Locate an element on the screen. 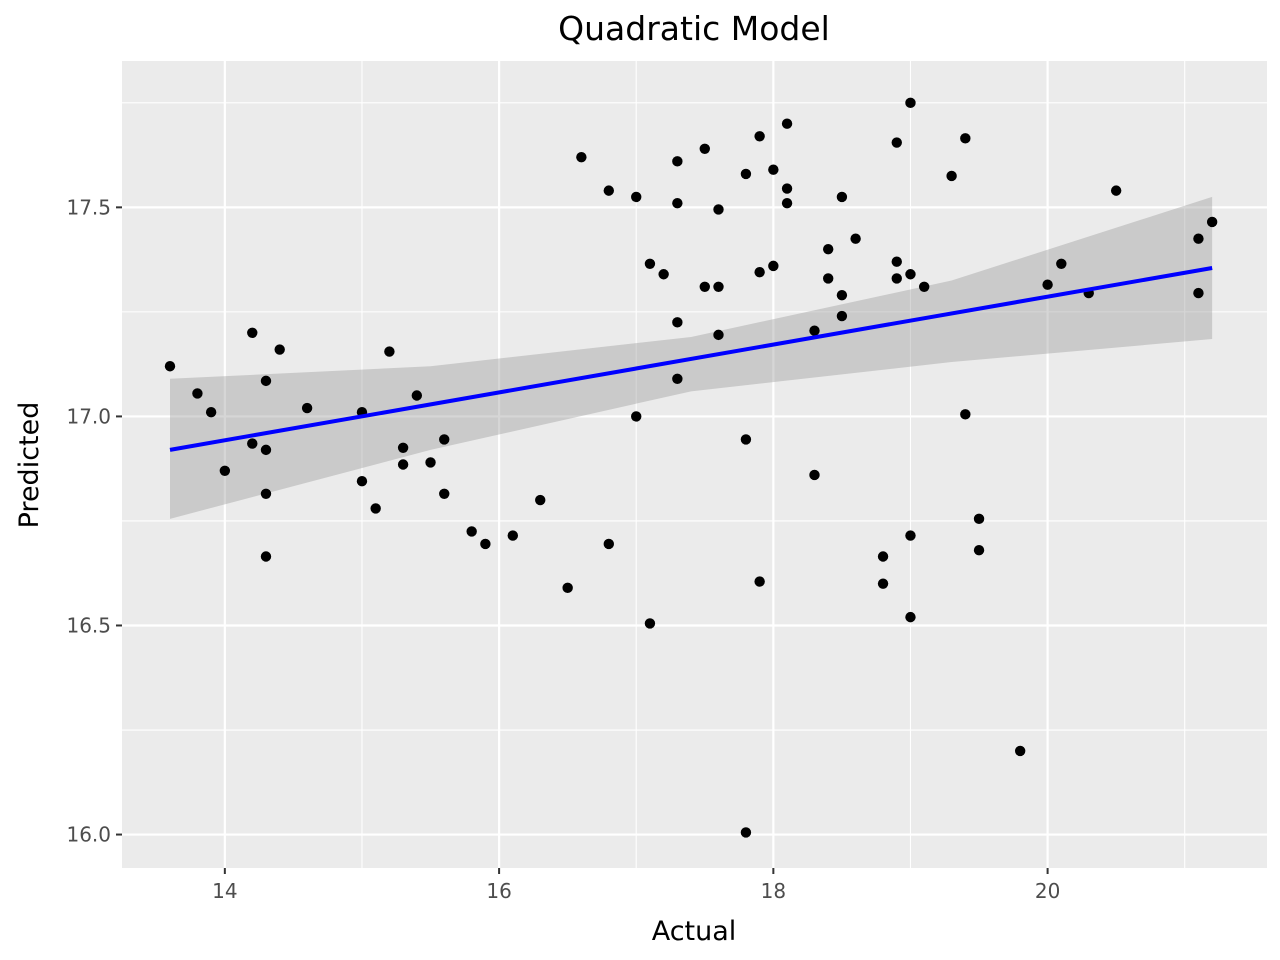 The height and width of the screenshot is (960, 1280). x-tick-label: 18 is located at coordinates (773, 891).